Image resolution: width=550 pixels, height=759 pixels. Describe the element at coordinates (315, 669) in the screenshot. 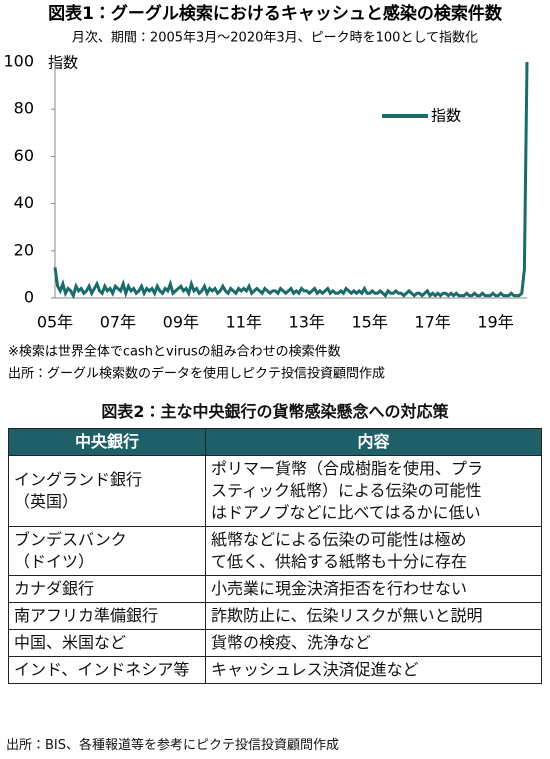

I see `cell-line: キャッシュレス決済促進など` at that location.